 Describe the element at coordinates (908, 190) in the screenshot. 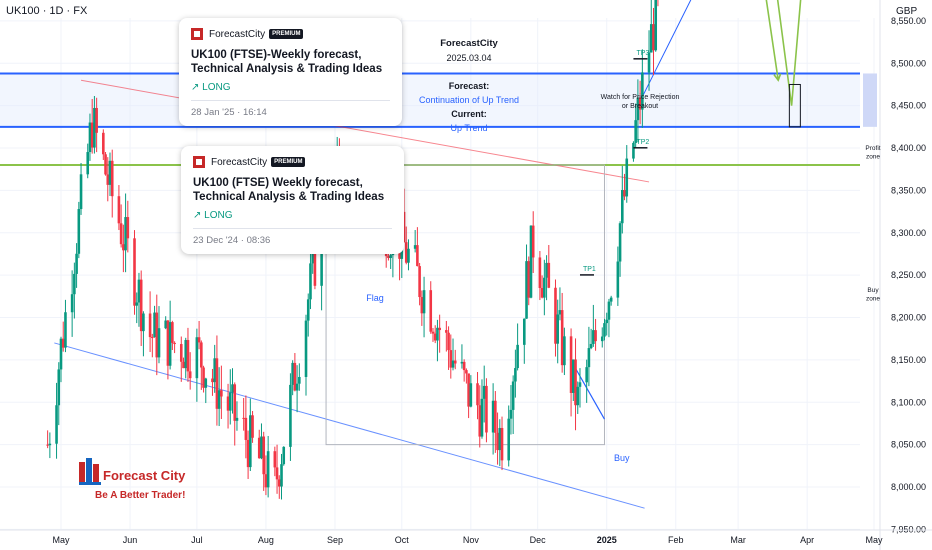

I see `price-tick-label: 8,350.00` at that location.